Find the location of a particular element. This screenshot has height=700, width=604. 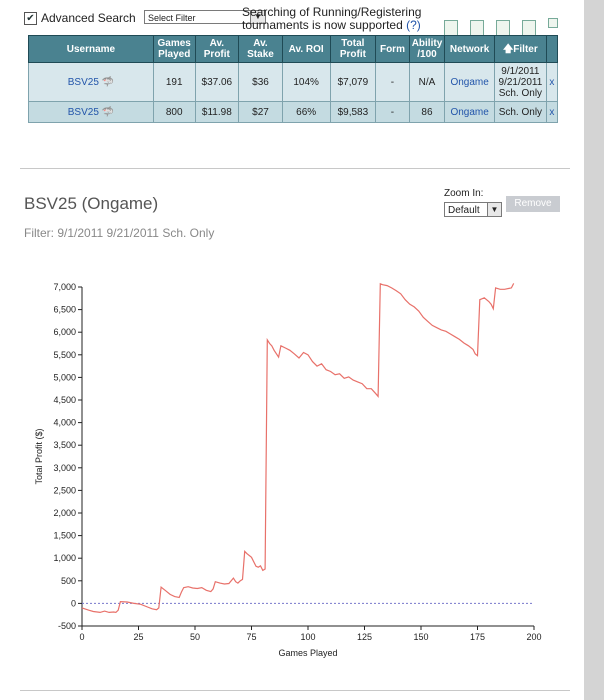

zoom-label: Zoom In: is located at coordinates (464, 193).